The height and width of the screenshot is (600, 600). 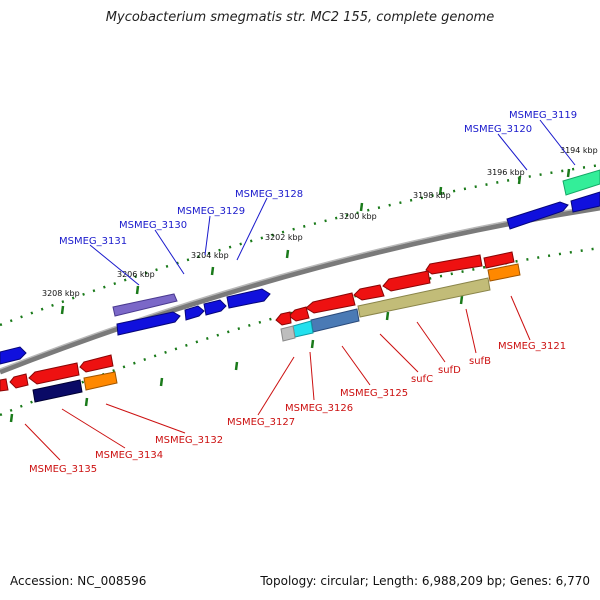 I want to click on gene-label: MSMEG_3121, so click(x=532, y=346).